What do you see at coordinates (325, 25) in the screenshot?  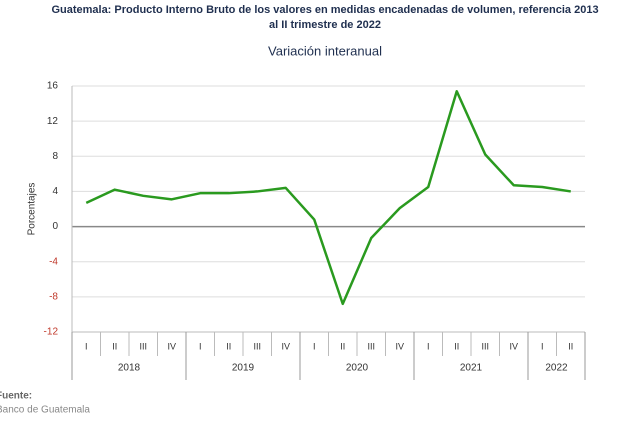 I see `chart-title: al II trimestre de 2022` at bounding box center [325, 25].